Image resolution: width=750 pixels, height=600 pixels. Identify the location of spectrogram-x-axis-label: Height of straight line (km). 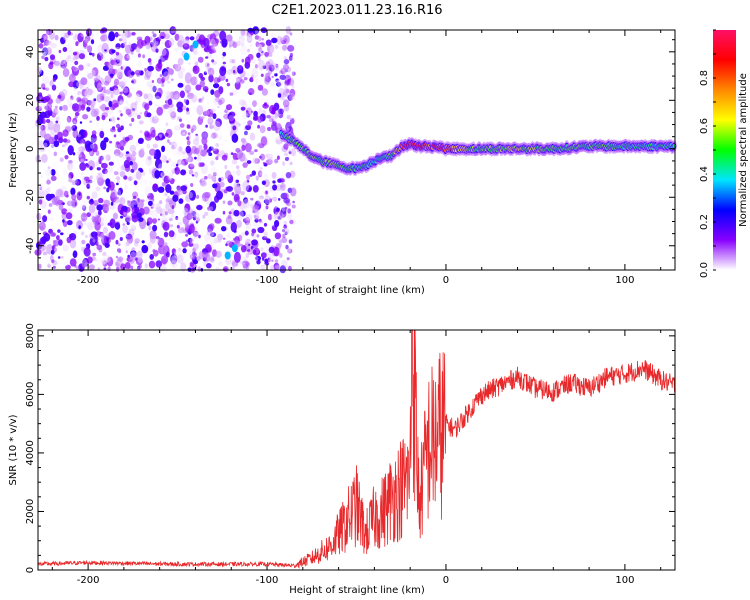
(357, 290).